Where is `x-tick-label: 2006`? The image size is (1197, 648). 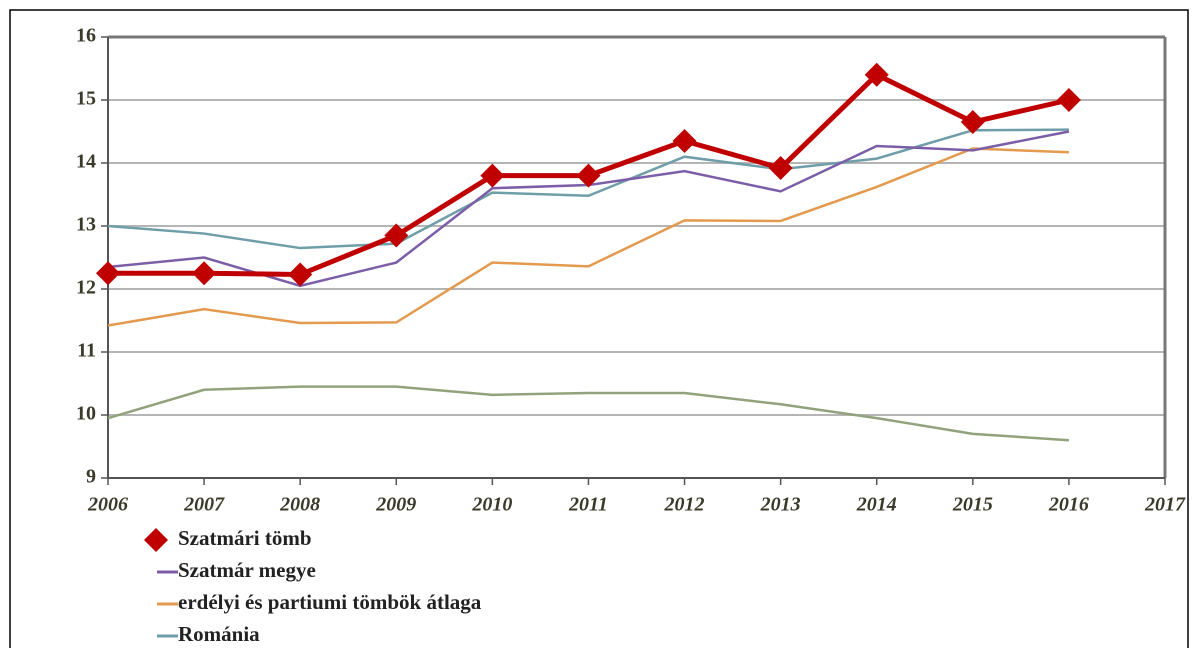
x-tick-label: 2006 is located at coordinates (107, 505).